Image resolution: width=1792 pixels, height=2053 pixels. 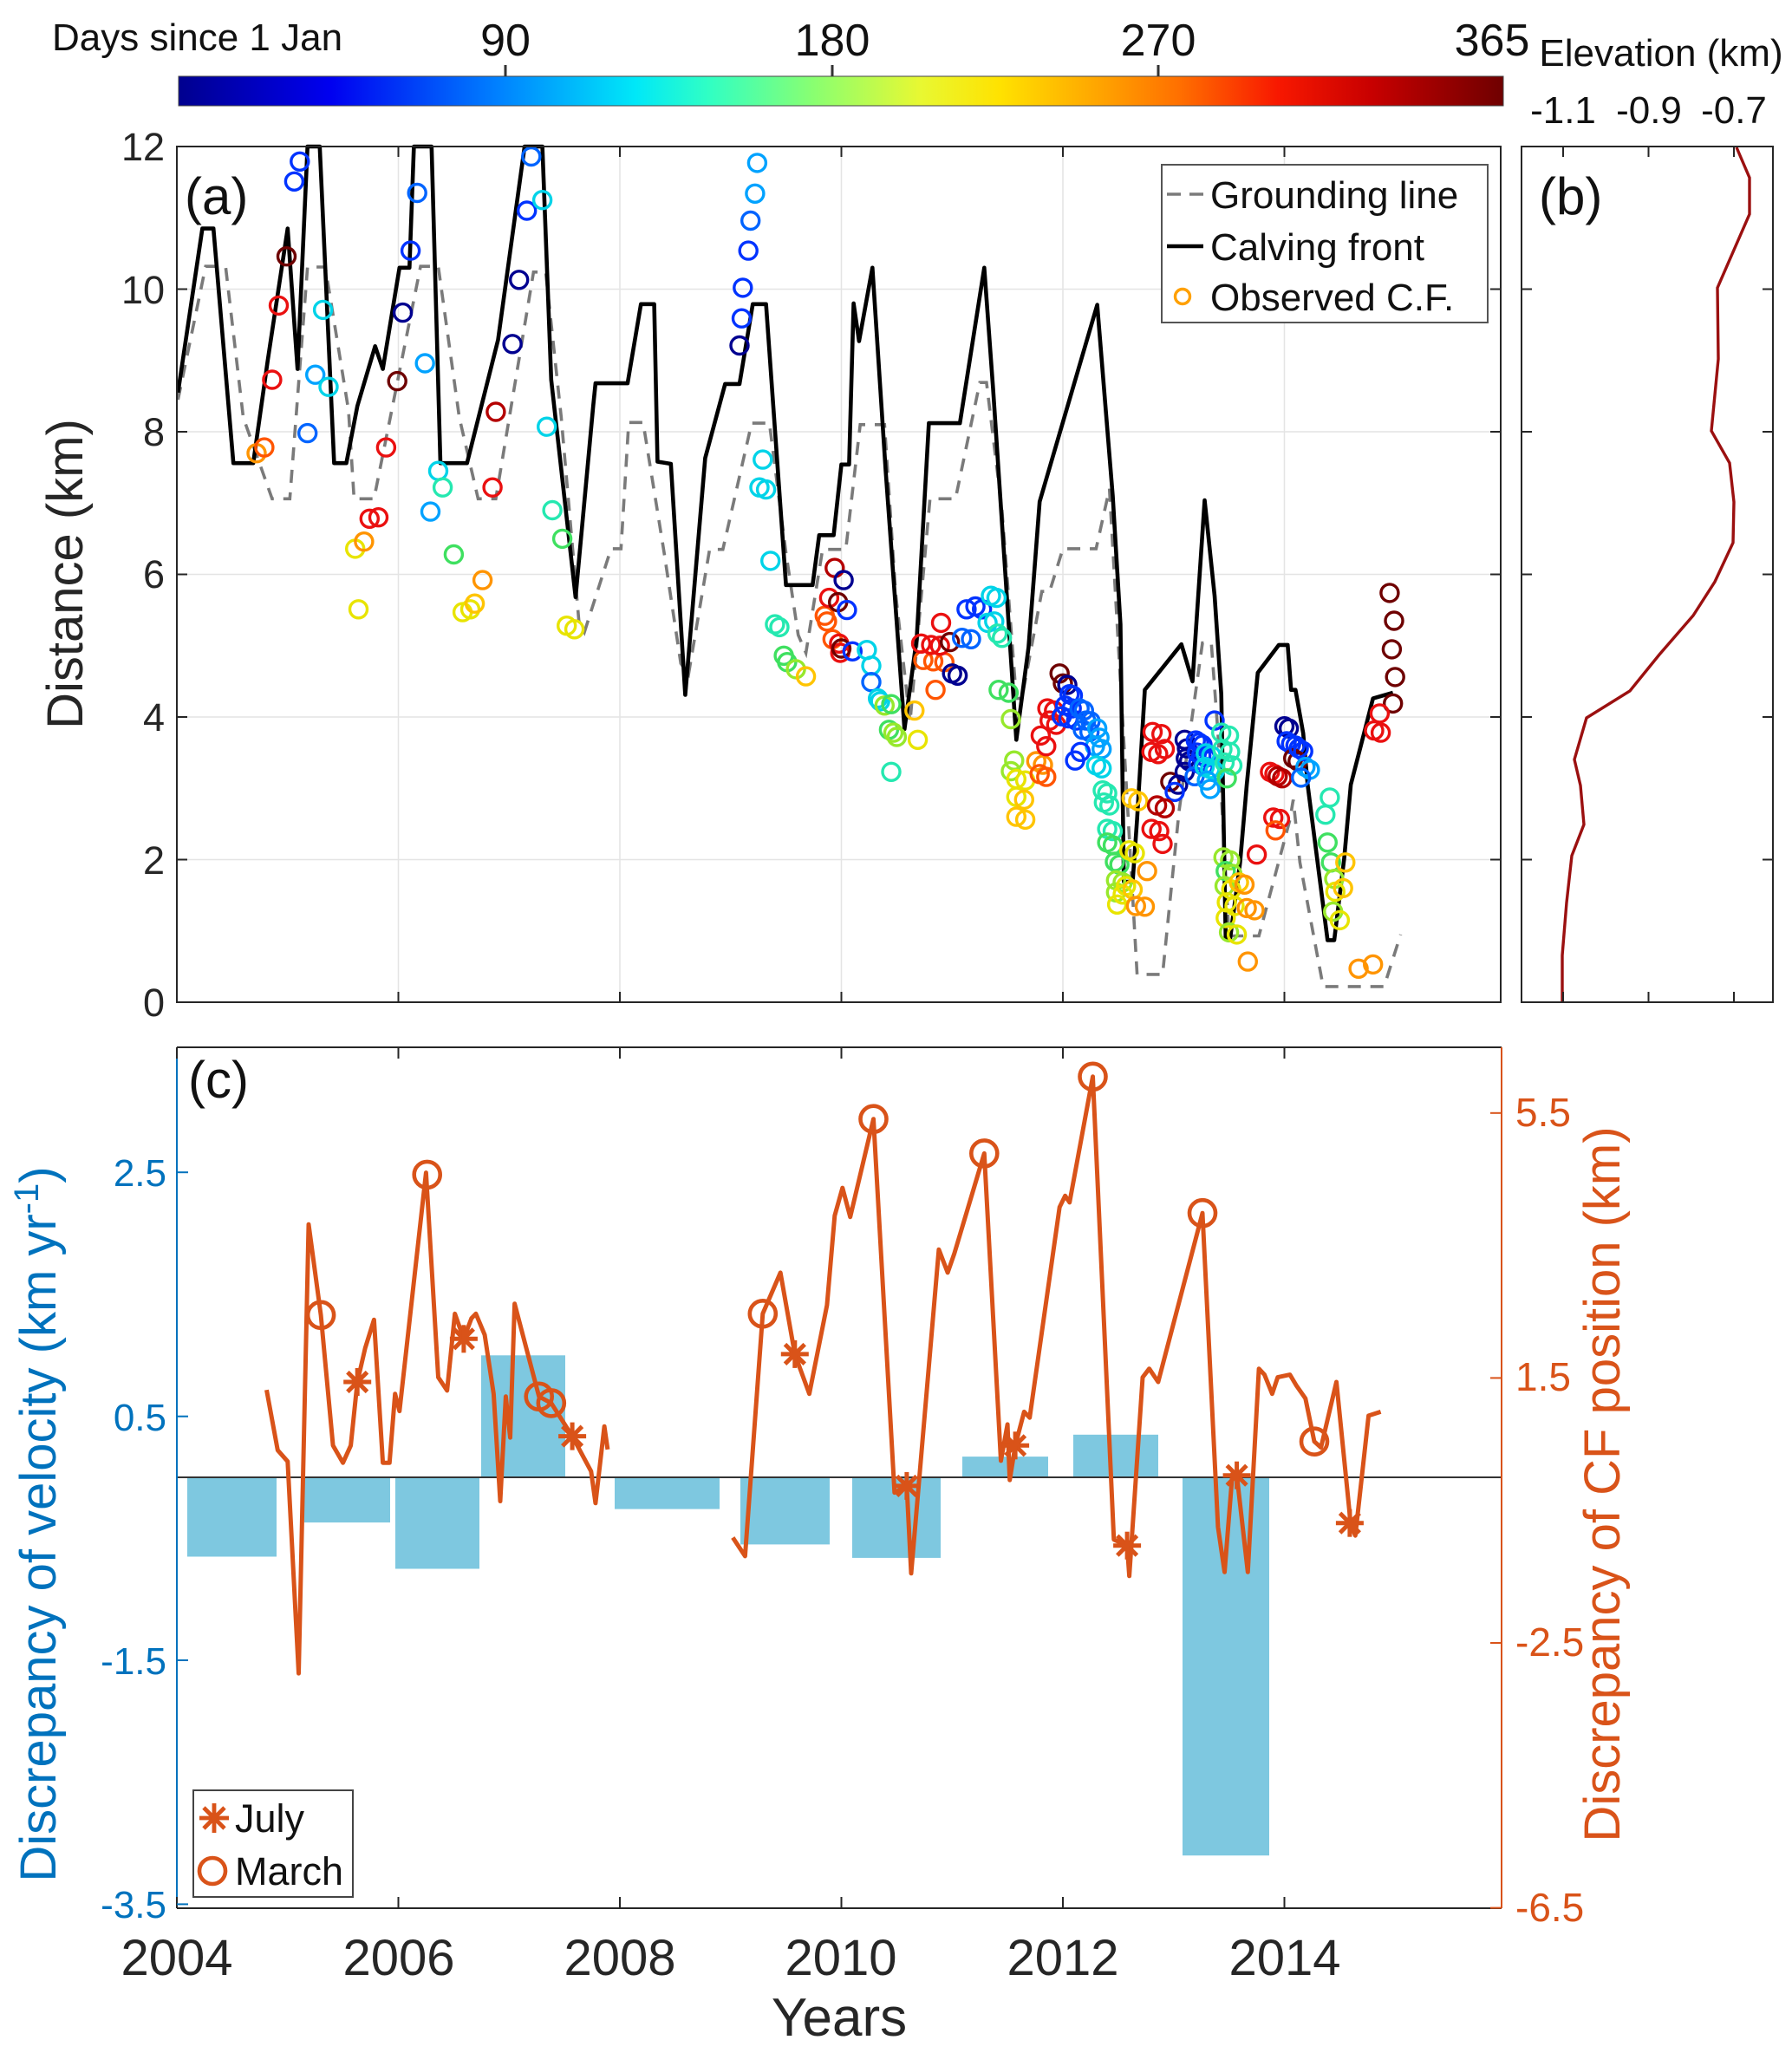 I want to click on svg-text: 2006, so click(x=398, y=1958).